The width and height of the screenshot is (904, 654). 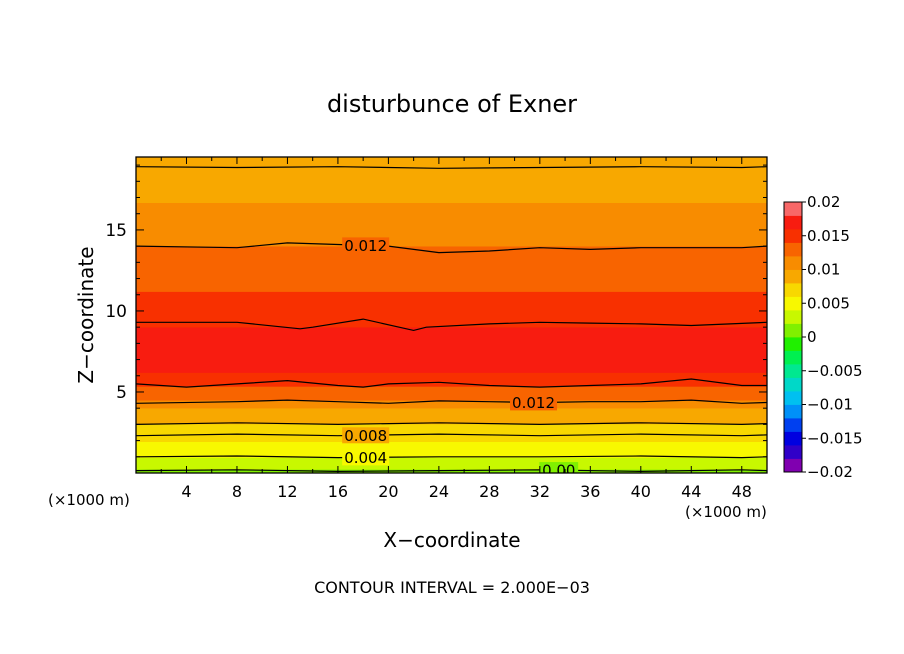 What do you see at coordinates (835, 438) in the screenshot?
I see `colorbar-tick-label: −0.015` at bounding box center [835, 438].